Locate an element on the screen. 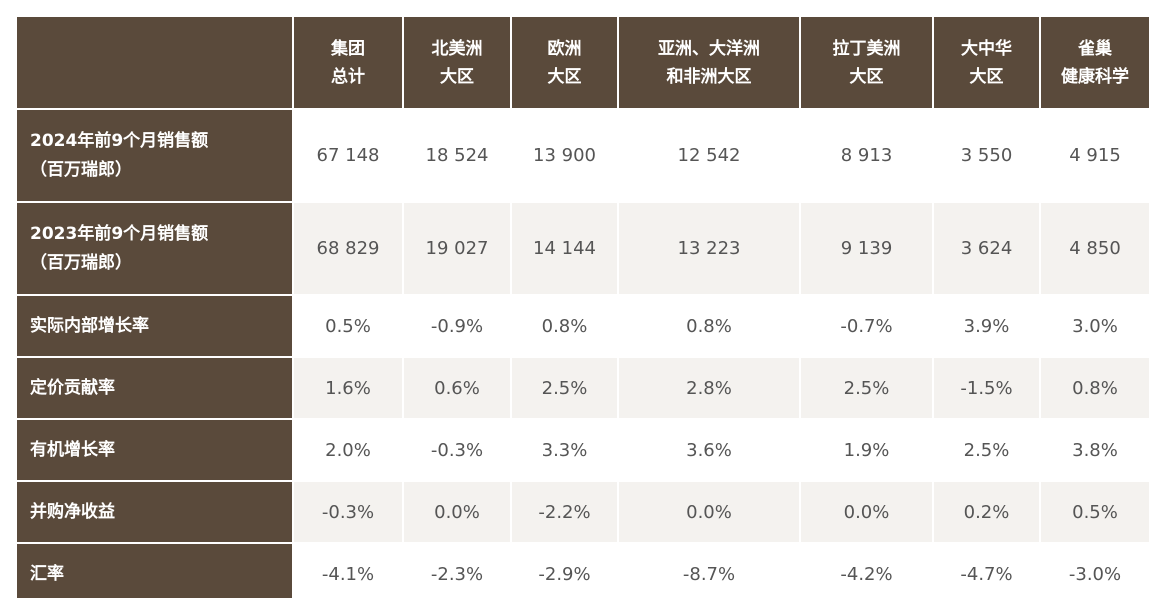 The image size is (1149, 598). row-label-exchange-rate: 汇率 is located at coordinates (155, 570).